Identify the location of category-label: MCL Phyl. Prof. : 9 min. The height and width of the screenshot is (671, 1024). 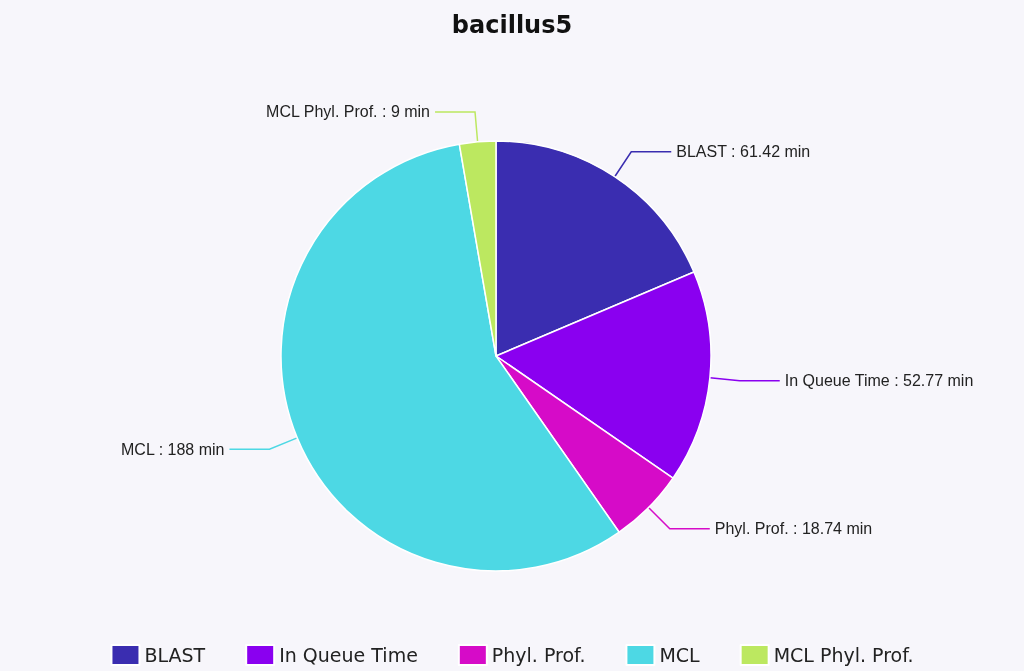
(348, 112).